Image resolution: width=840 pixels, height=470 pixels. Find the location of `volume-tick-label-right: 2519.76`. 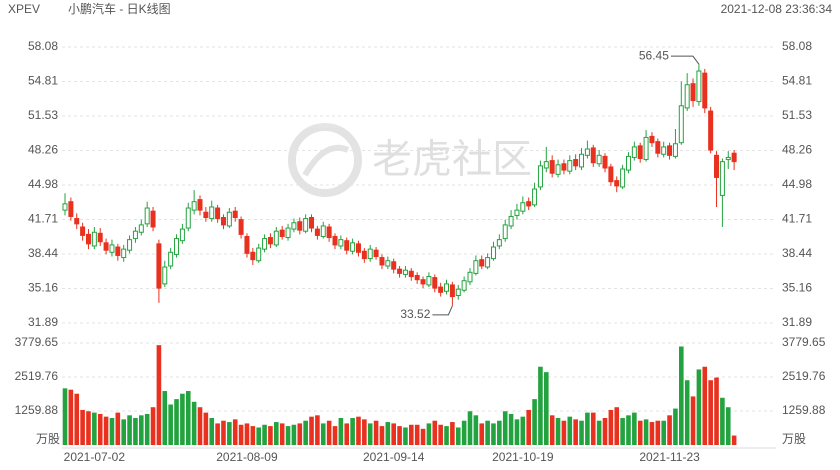

volume-tick-label-right: 2519.76 is located at coordinates (804, 376).